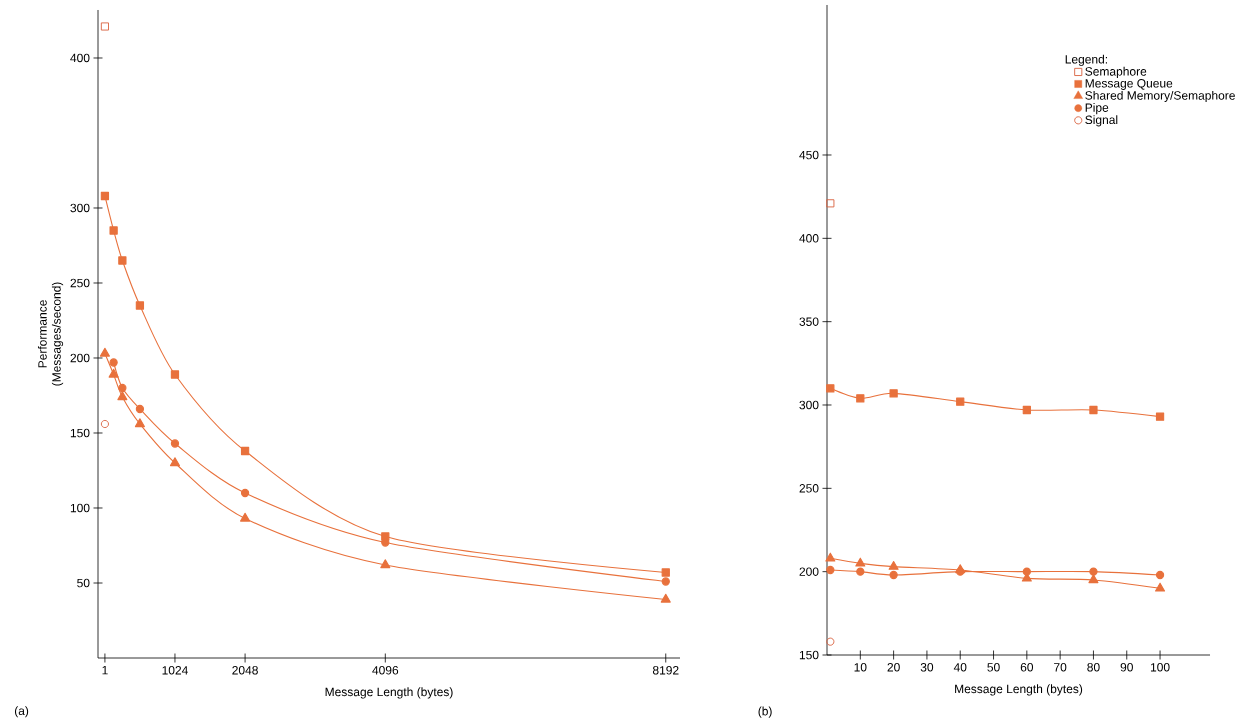 The height and width of the screenshot is (725, 1243). I want to click on y-tick-label: 350, so click(809, 321).